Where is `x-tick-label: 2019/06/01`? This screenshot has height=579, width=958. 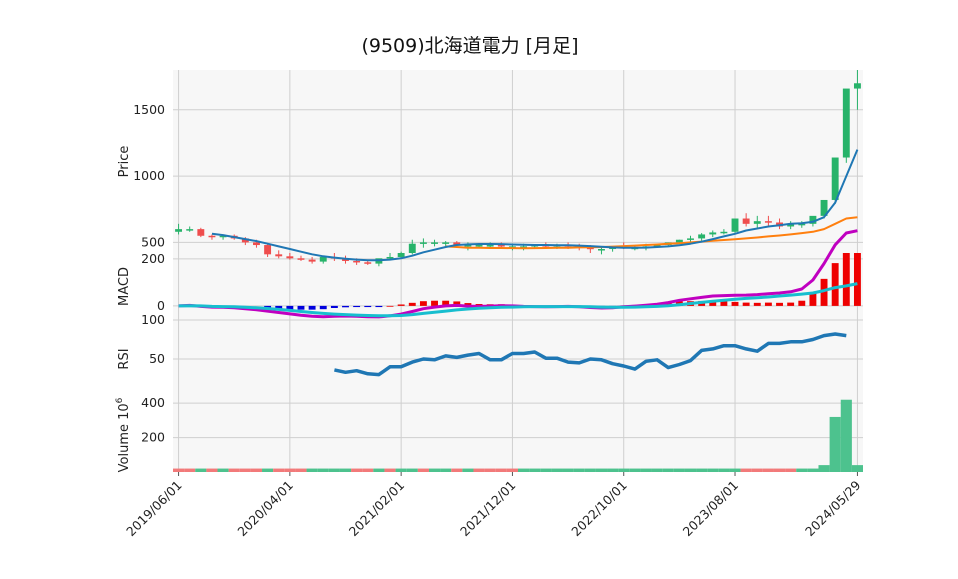
x-tick-label: 2019/06/01 is located at coordinates (154, 509).